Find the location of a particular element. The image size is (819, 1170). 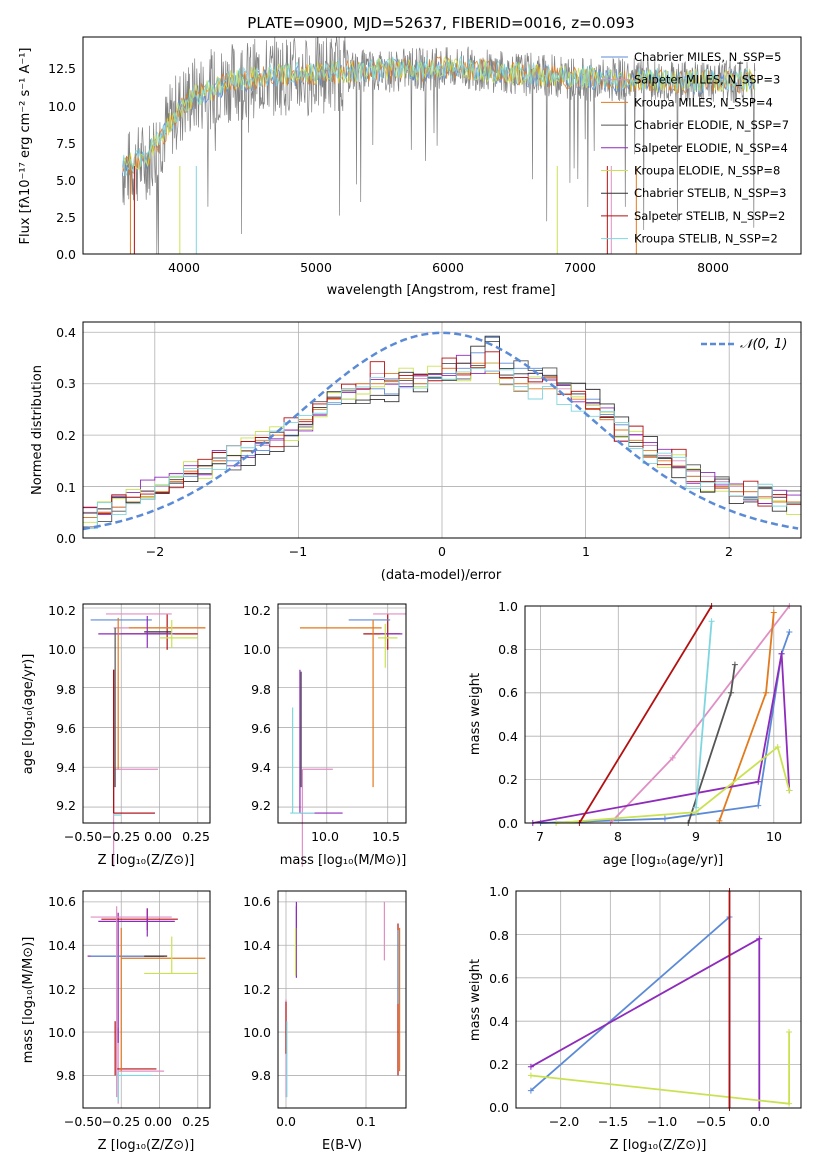

mass-z-ytick: 10.6 is located at coordinates (62, 901).